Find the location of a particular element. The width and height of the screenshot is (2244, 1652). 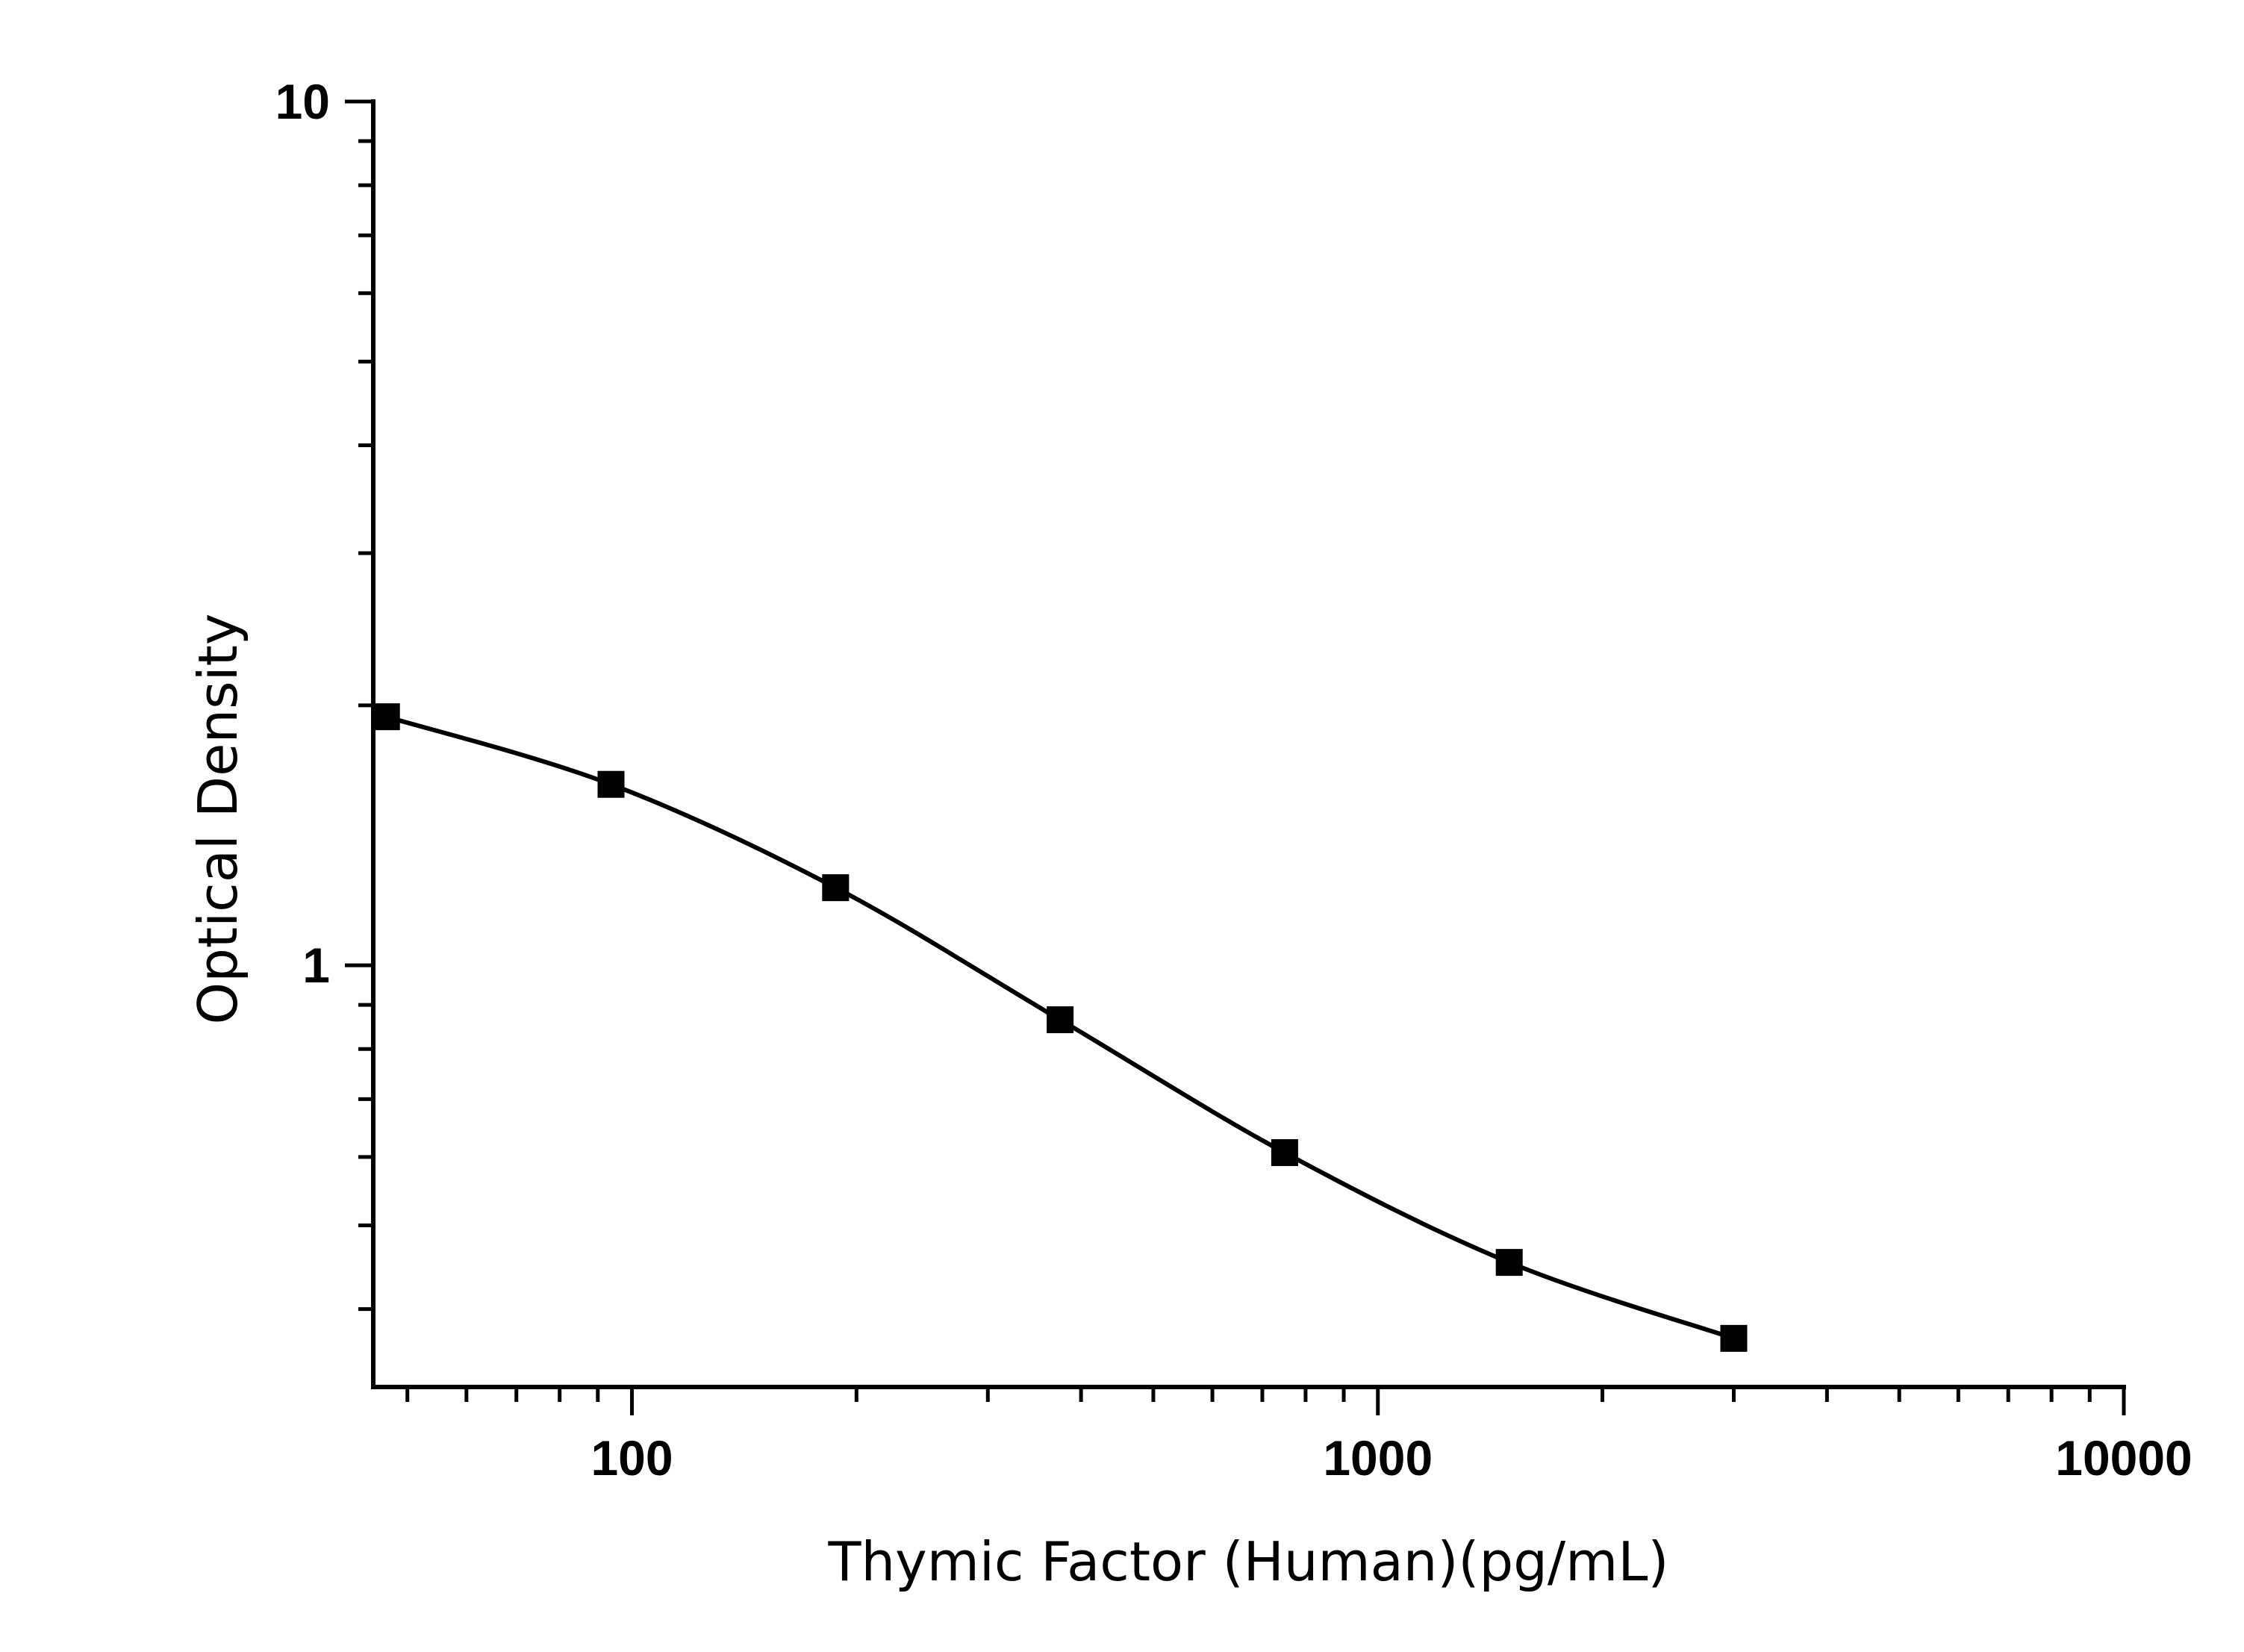

y-tick-label: 1 is located at coordinates (316, 966).